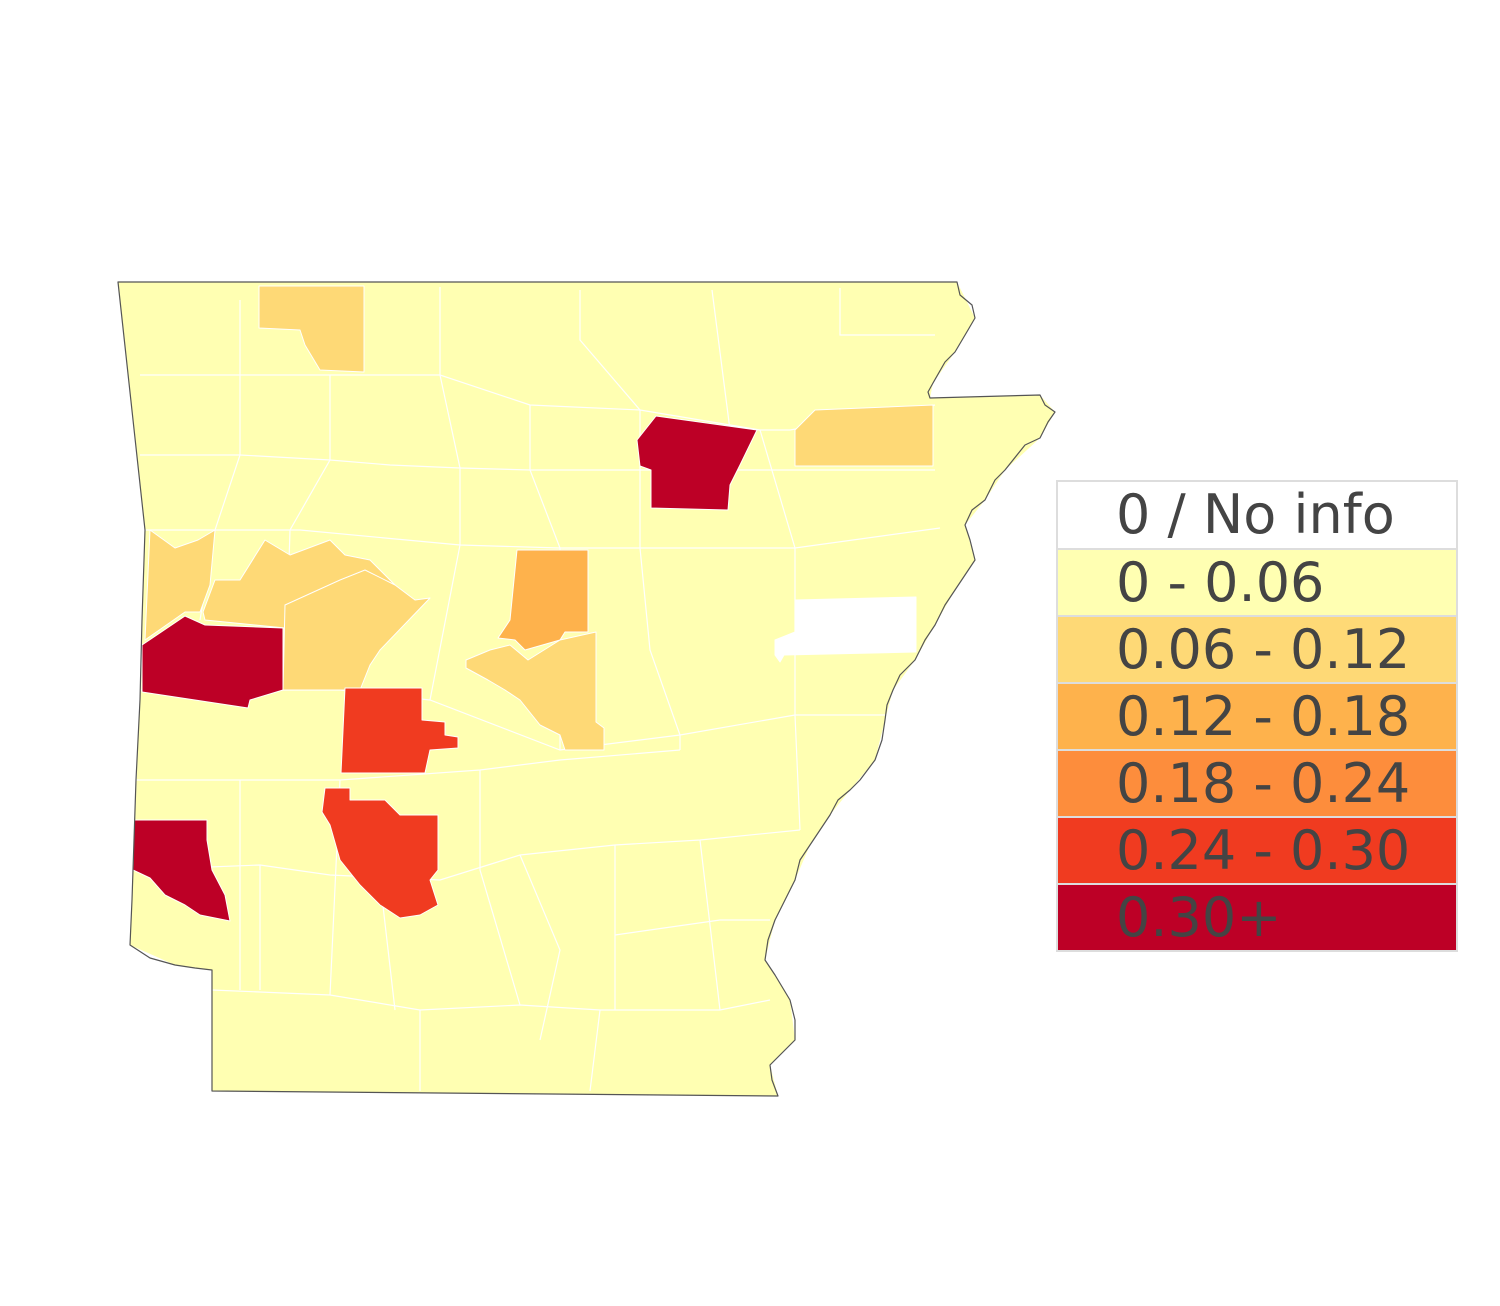 The height and width of the screenshot is (1306, 1500). What do you see at coordinates (1199, 917) in the screenshot?
I see `legend-label: 0.30+` at bounding box center [1199, 917].